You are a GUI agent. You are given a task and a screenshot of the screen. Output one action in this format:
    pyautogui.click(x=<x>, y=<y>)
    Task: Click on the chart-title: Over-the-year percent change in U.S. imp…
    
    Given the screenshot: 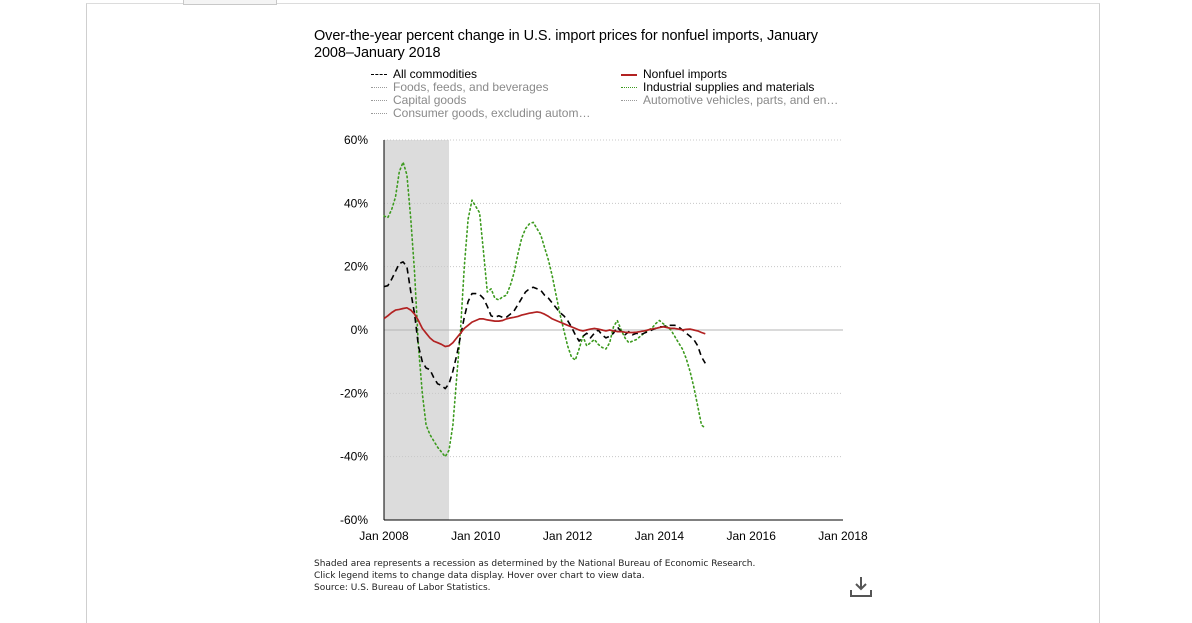 What is the action you would take?
    pyautogui.click(x=574, y=45)
    